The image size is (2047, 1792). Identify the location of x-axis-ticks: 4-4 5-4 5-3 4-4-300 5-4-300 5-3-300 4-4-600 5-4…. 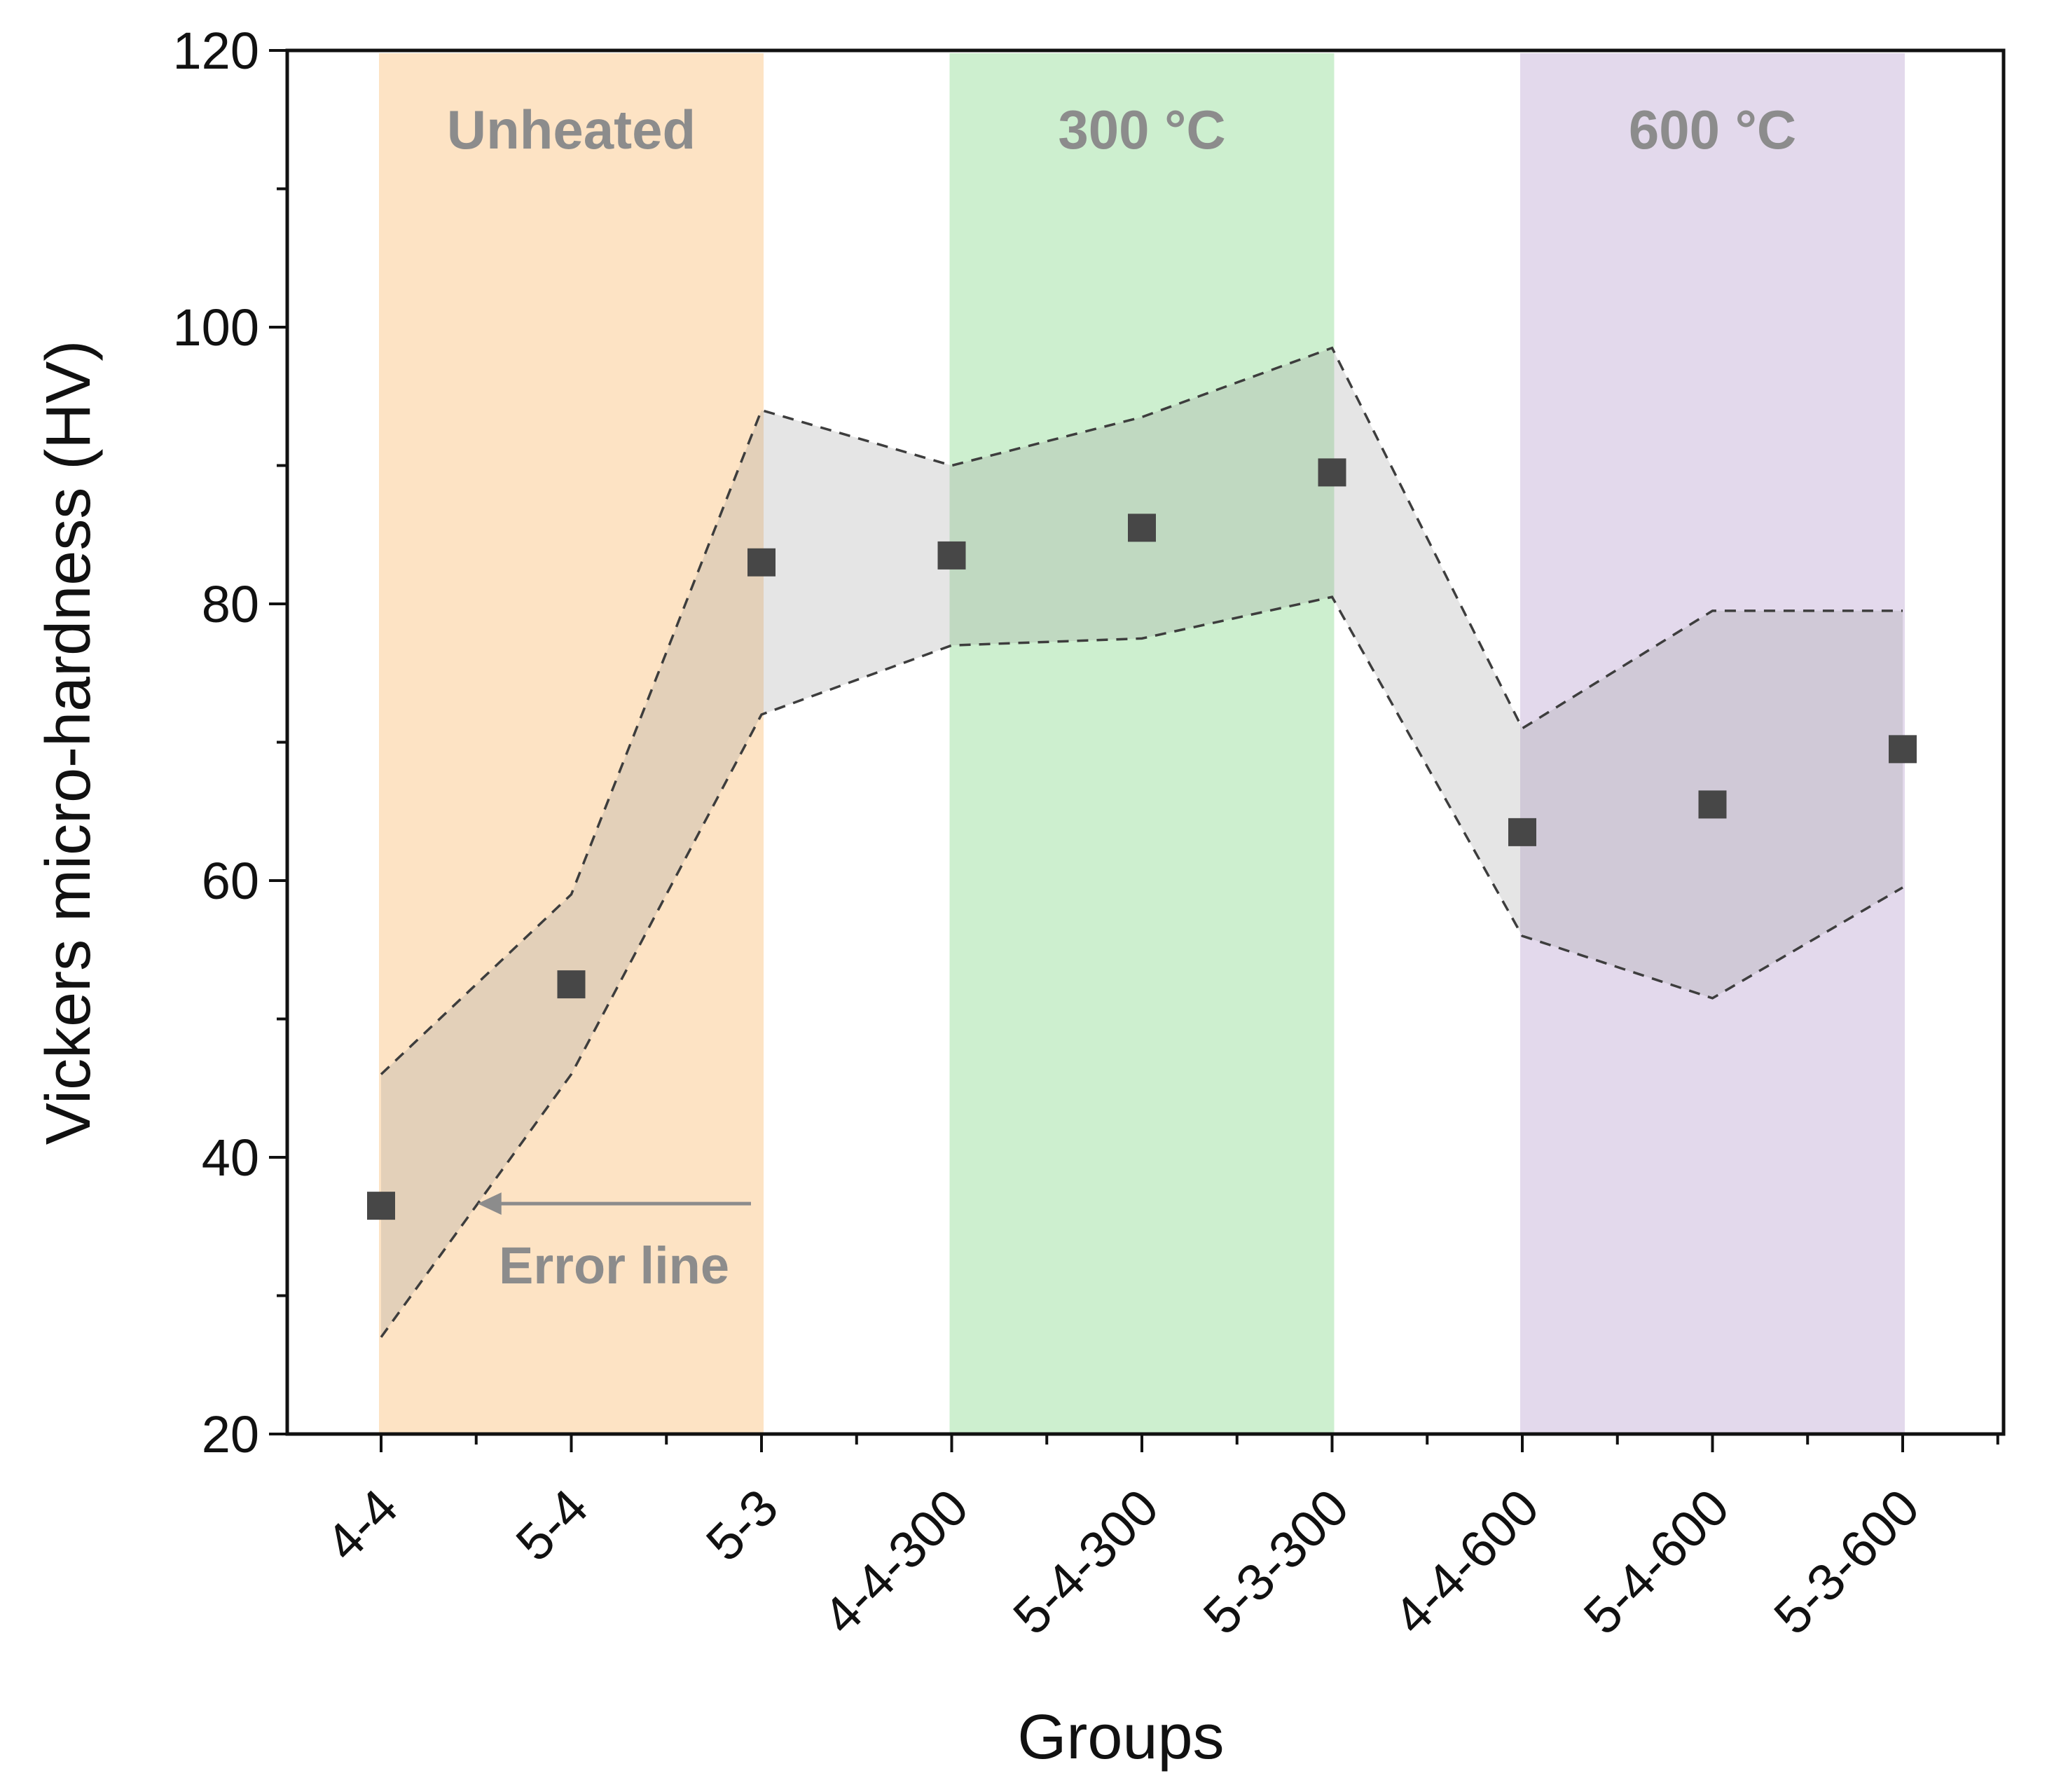
(1157, 1540).